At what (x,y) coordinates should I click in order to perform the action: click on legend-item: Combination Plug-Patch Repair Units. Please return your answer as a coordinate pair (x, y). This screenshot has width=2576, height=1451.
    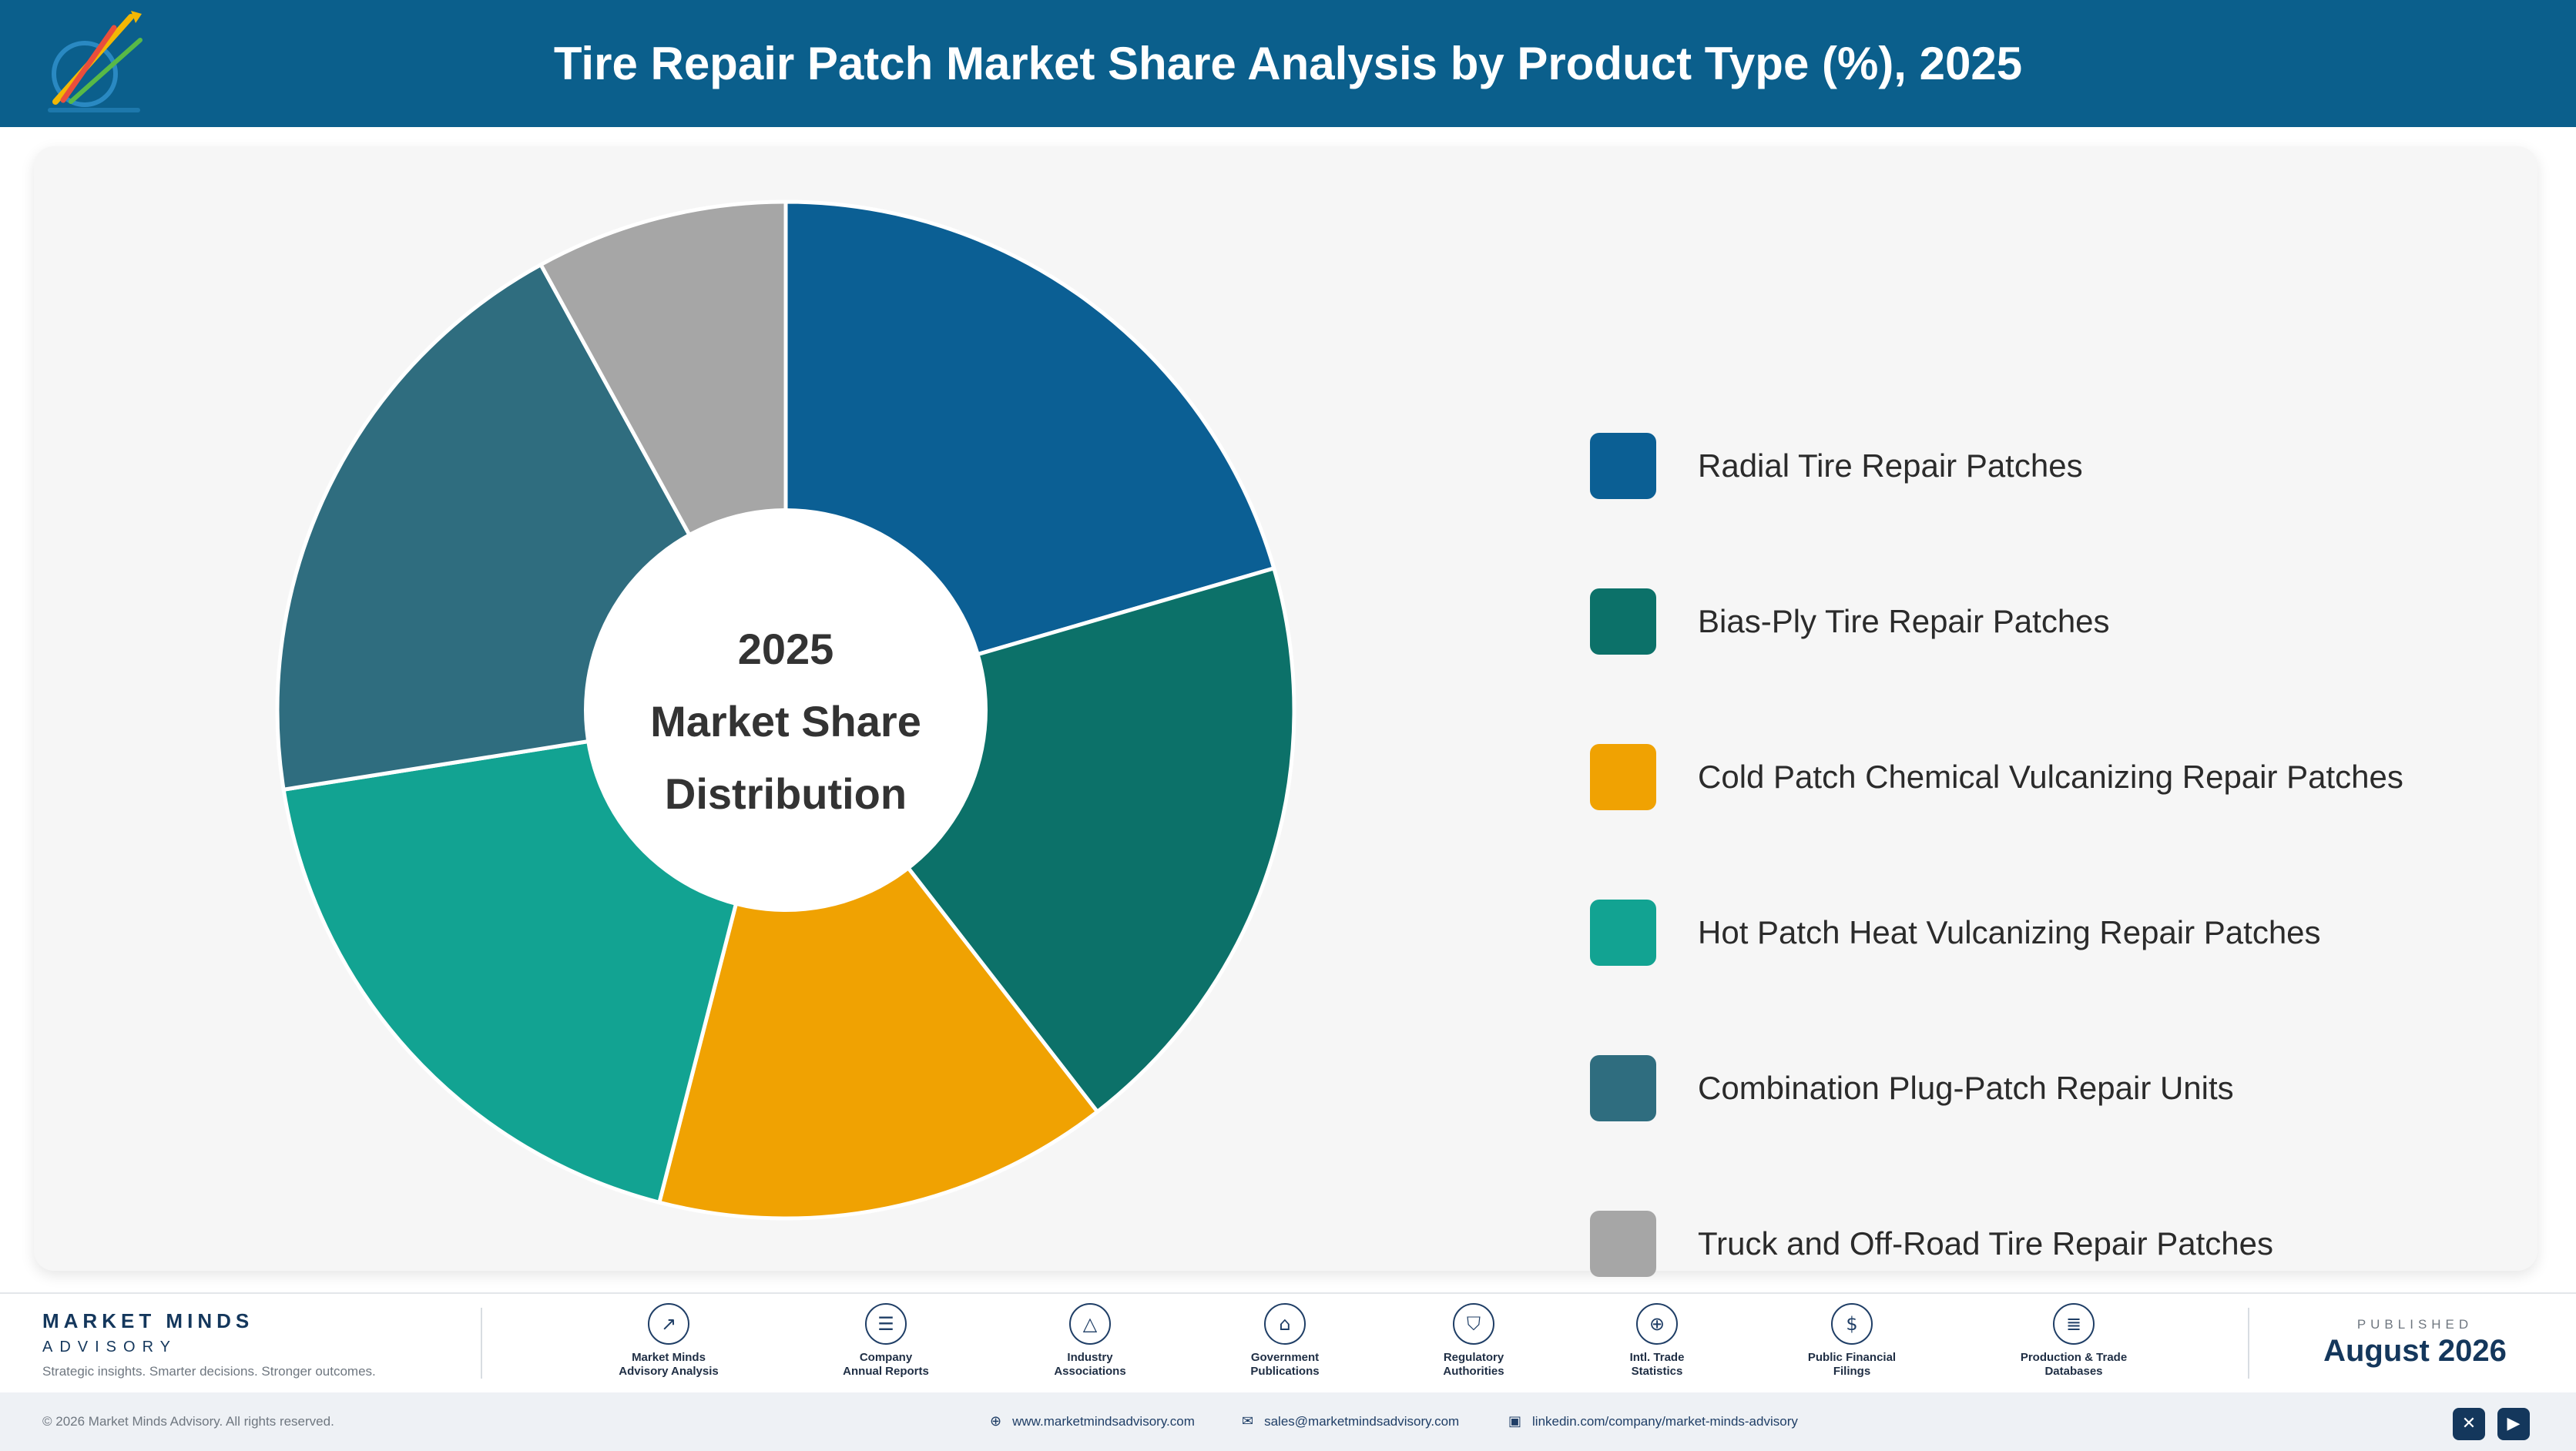
    Looking at the image, I should click on (2071, 1088).